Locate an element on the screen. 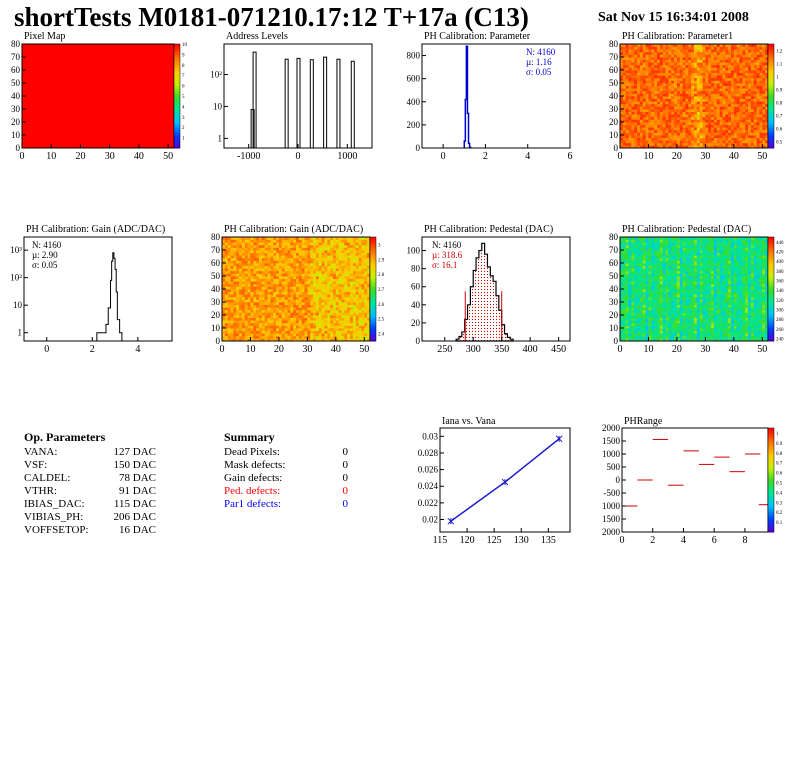 This screenshot has height=772, width=796. colorbar-tick-label: 1 is located at coordinates (183, 139).